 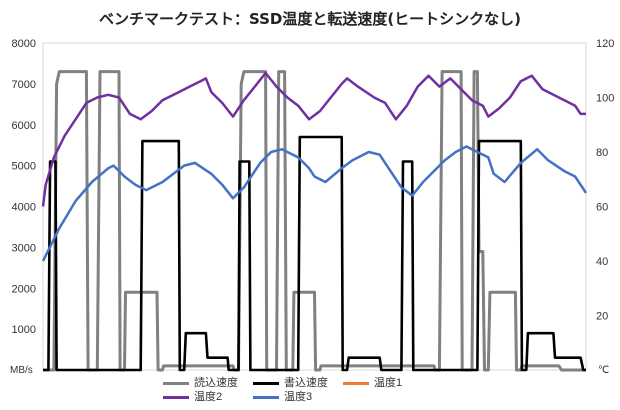 I want to click on right-axis-ticks: 120 100 80 60 40 20, so click(x=605, y=180).